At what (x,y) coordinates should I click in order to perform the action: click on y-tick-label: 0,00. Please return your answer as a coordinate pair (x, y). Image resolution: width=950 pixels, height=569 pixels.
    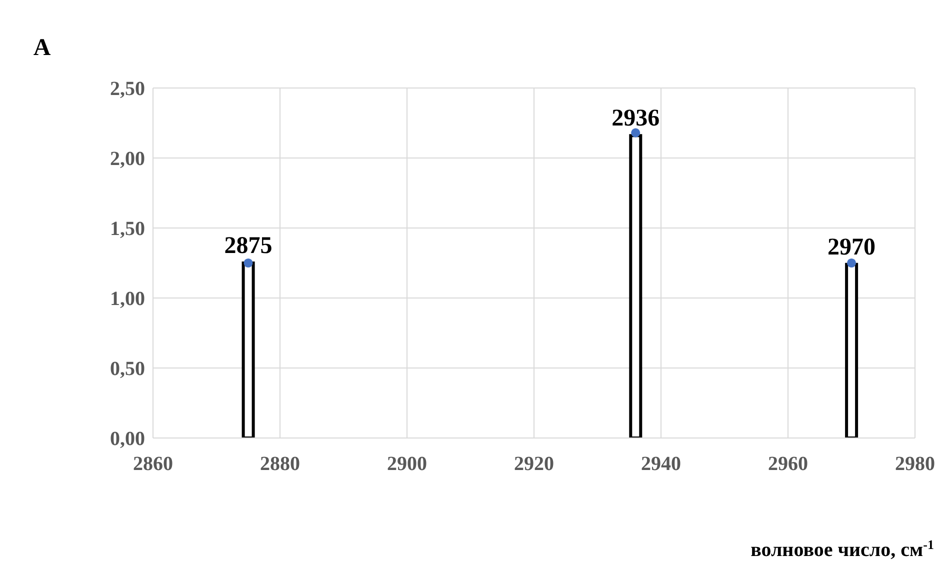
    Looking at the image, I should click on (127, 439).